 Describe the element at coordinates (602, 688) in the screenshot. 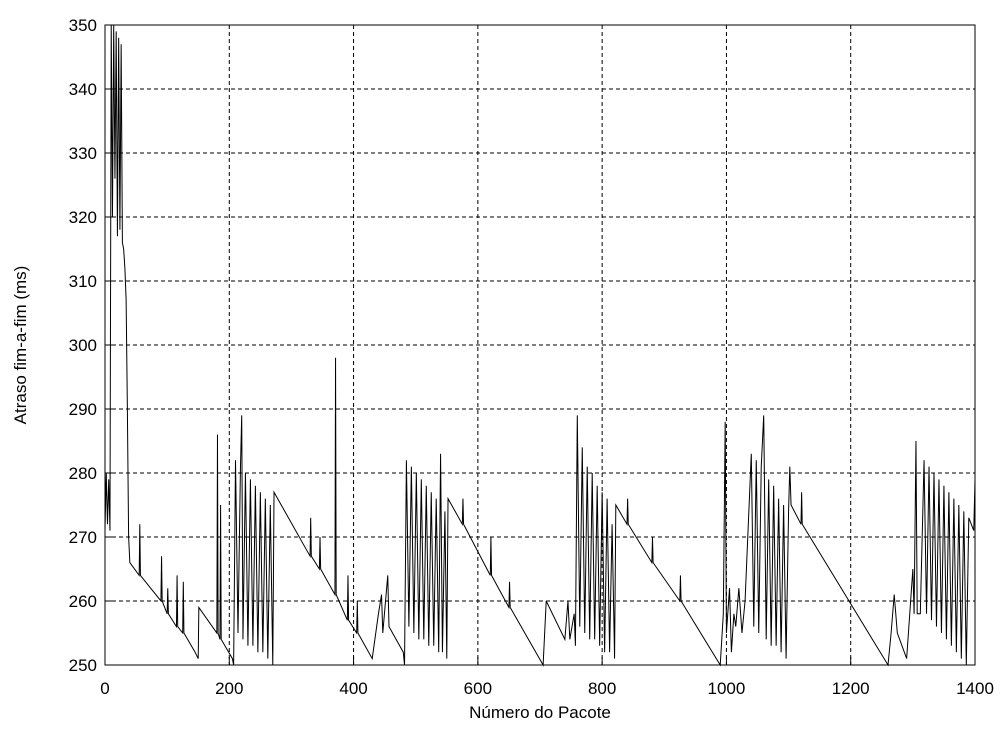

I see `x-tick-label: 800` at that location.